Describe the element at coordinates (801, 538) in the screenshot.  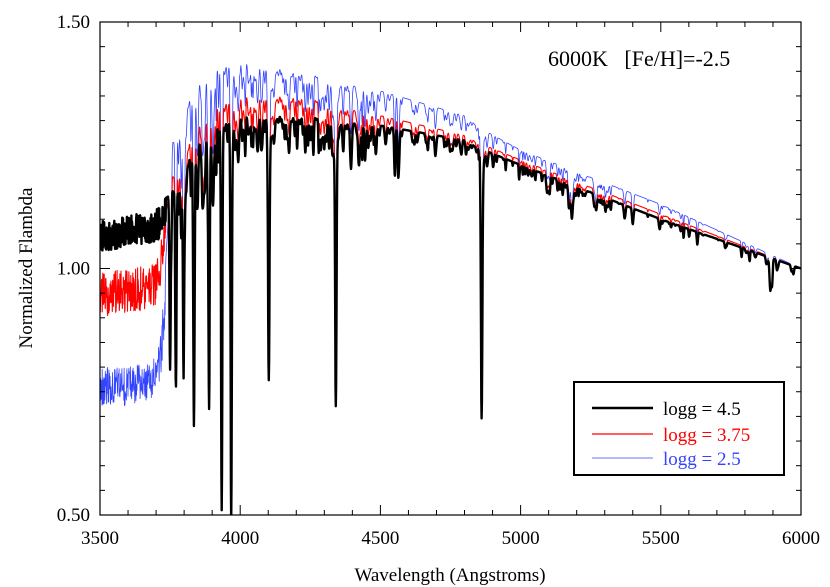
I see `x-tick-label: 6000` at that location.